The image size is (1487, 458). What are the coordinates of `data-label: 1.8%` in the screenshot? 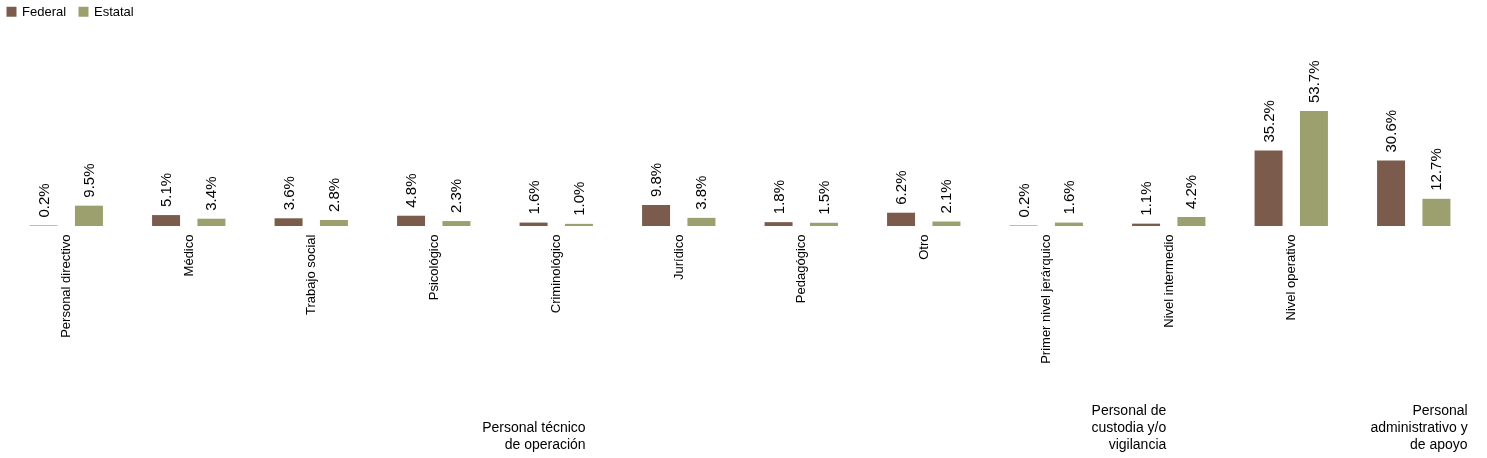 It's located at (778, 197).